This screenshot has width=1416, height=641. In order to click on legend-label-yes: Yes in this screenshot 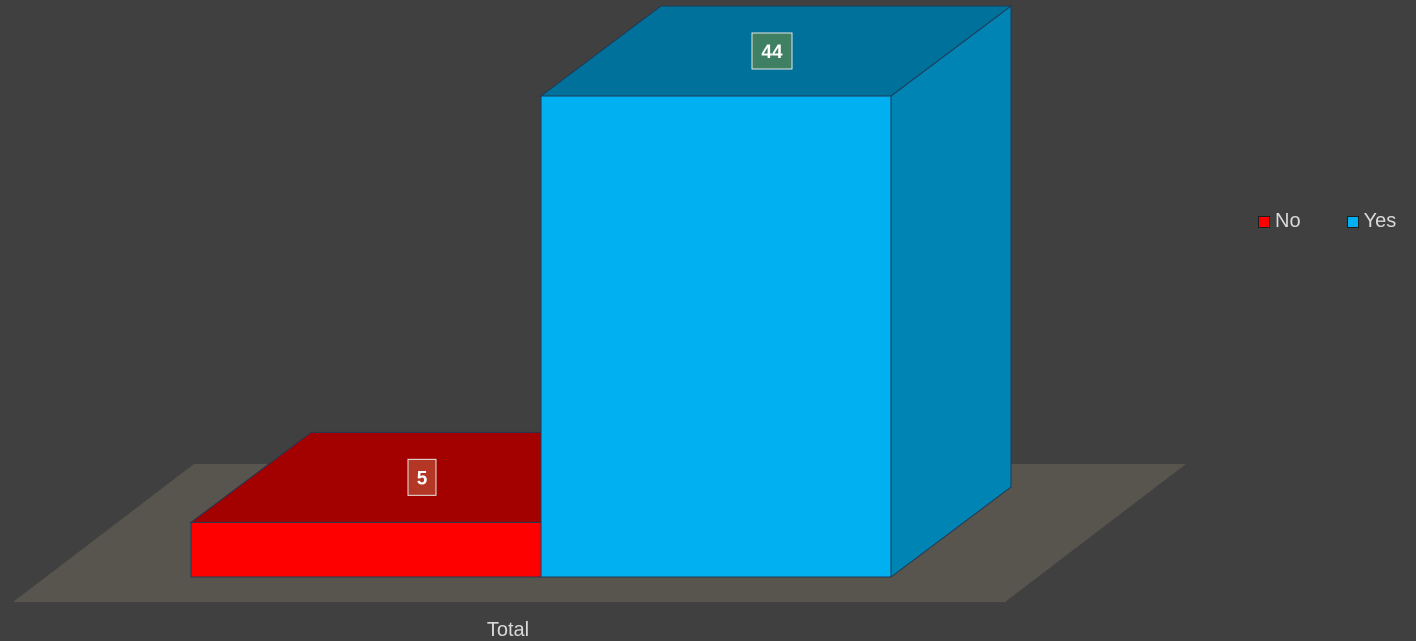, I will do `click(1380, 221)`.